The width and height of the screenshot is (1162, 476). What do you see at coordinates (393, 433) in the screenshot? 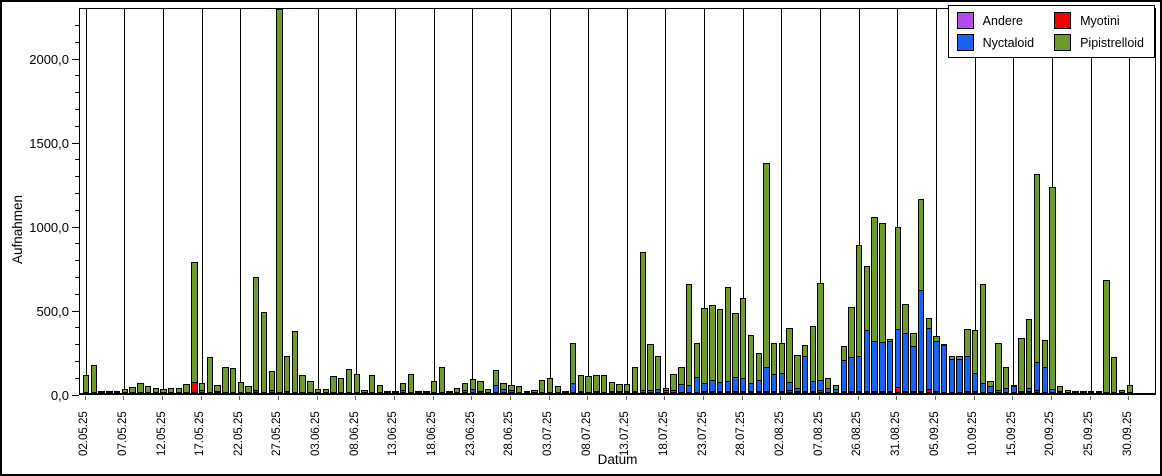
I see `x-tick-label: 13.06.25` at bounding box center [393, 433].